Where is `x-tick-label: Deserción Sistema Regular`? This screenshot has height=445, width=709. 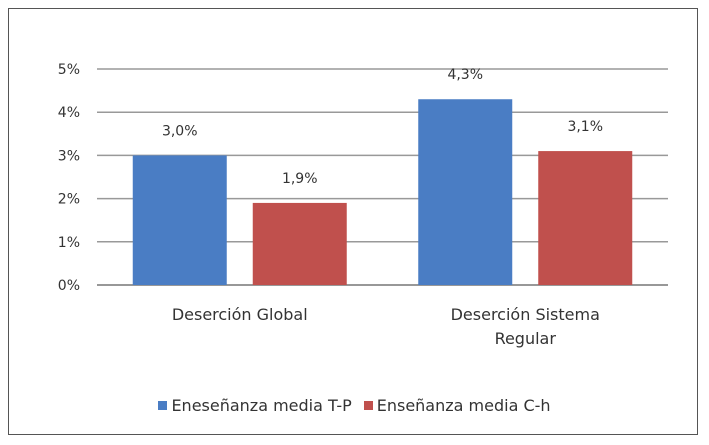
x-tick-label: Deserción Sistema Regular is located at coordinates (525, 326).